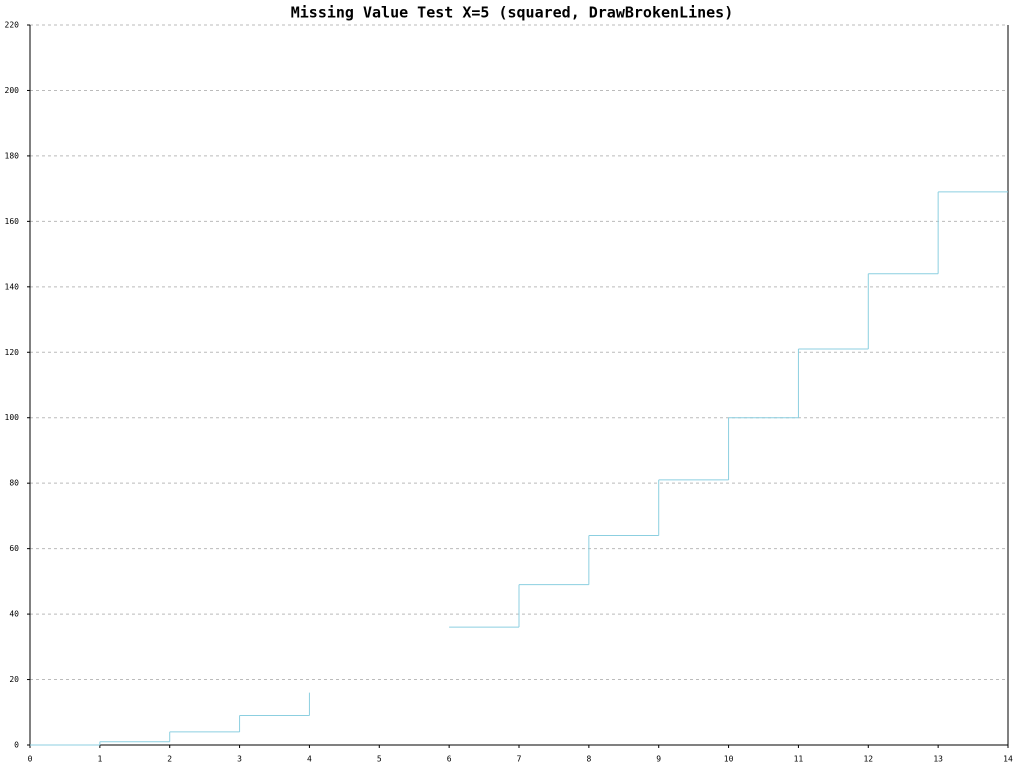 The width and height of the screenshot is (1024, 768). I want to click on y-tick-label: 80, so click(14, 483).